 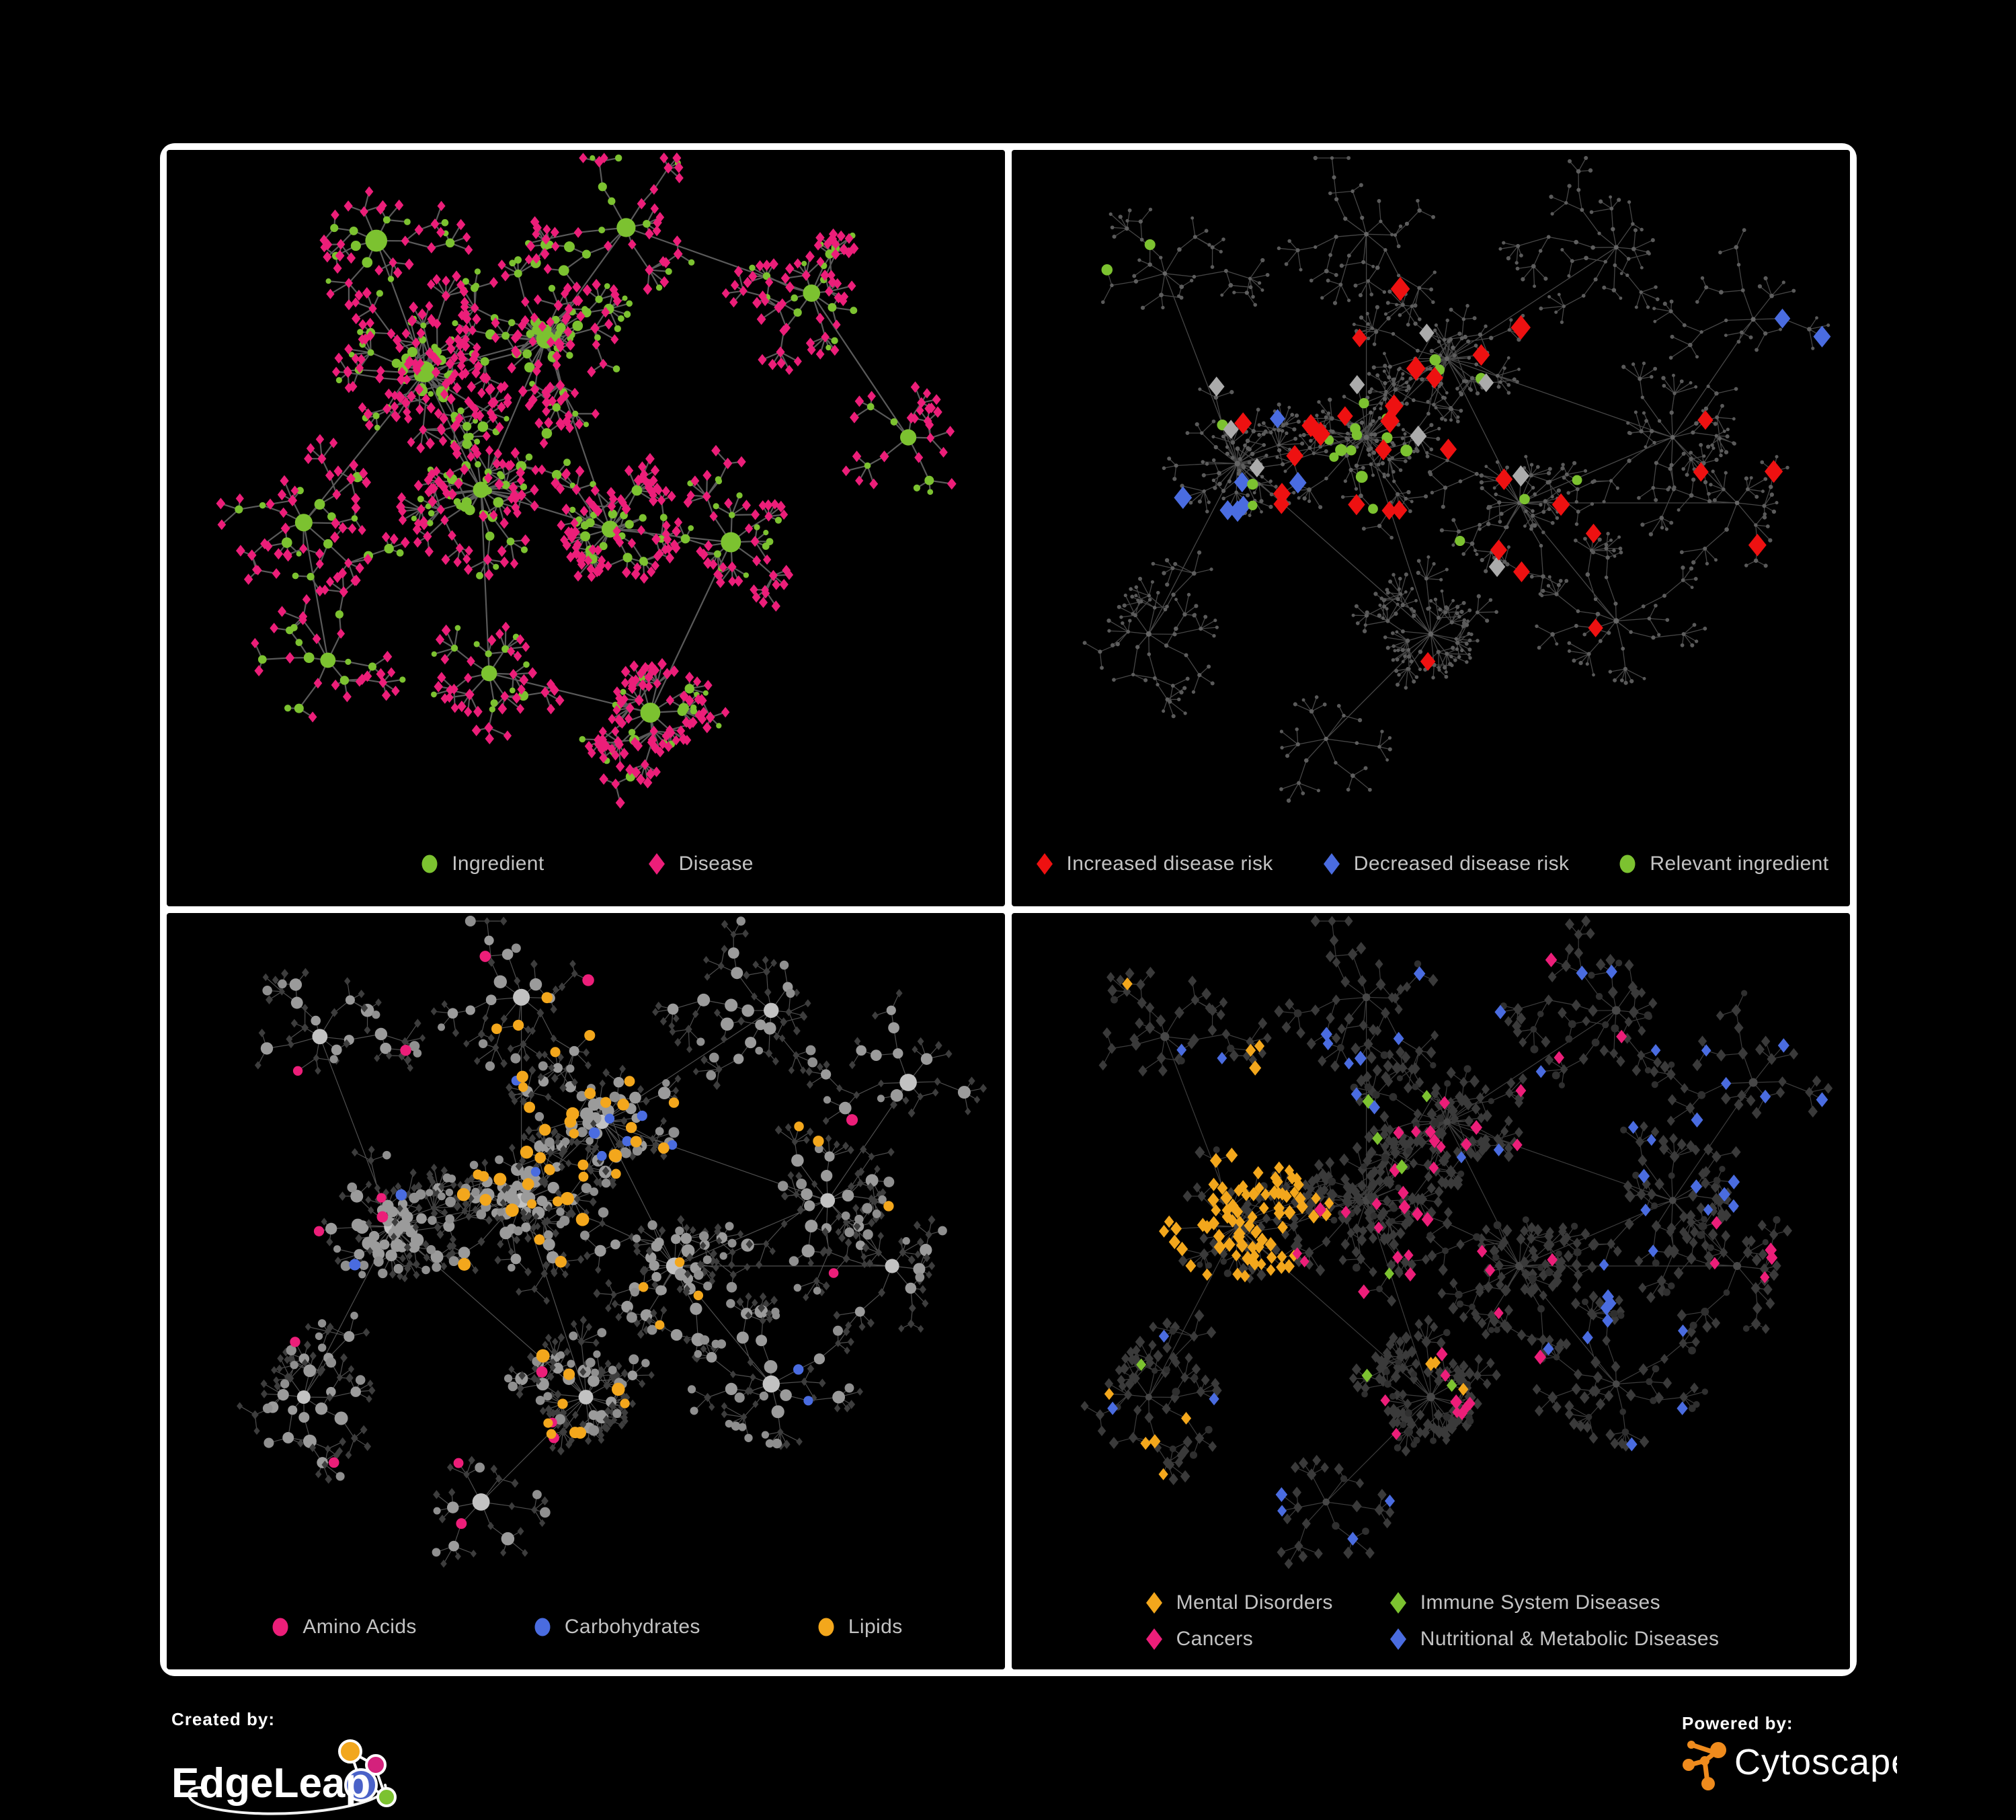 I want to click on nutrients-network, so click(x=612, y=1242).